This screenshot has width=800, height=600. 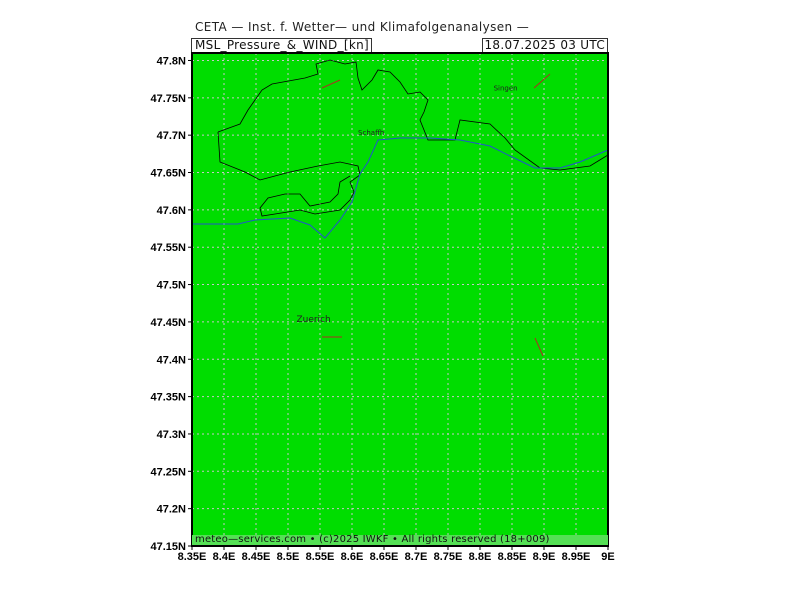 What do you see at coordinates (169, 323) in the screenshot?
I see `y-tick-label: 47.45N` at bounding box center [169, 323].